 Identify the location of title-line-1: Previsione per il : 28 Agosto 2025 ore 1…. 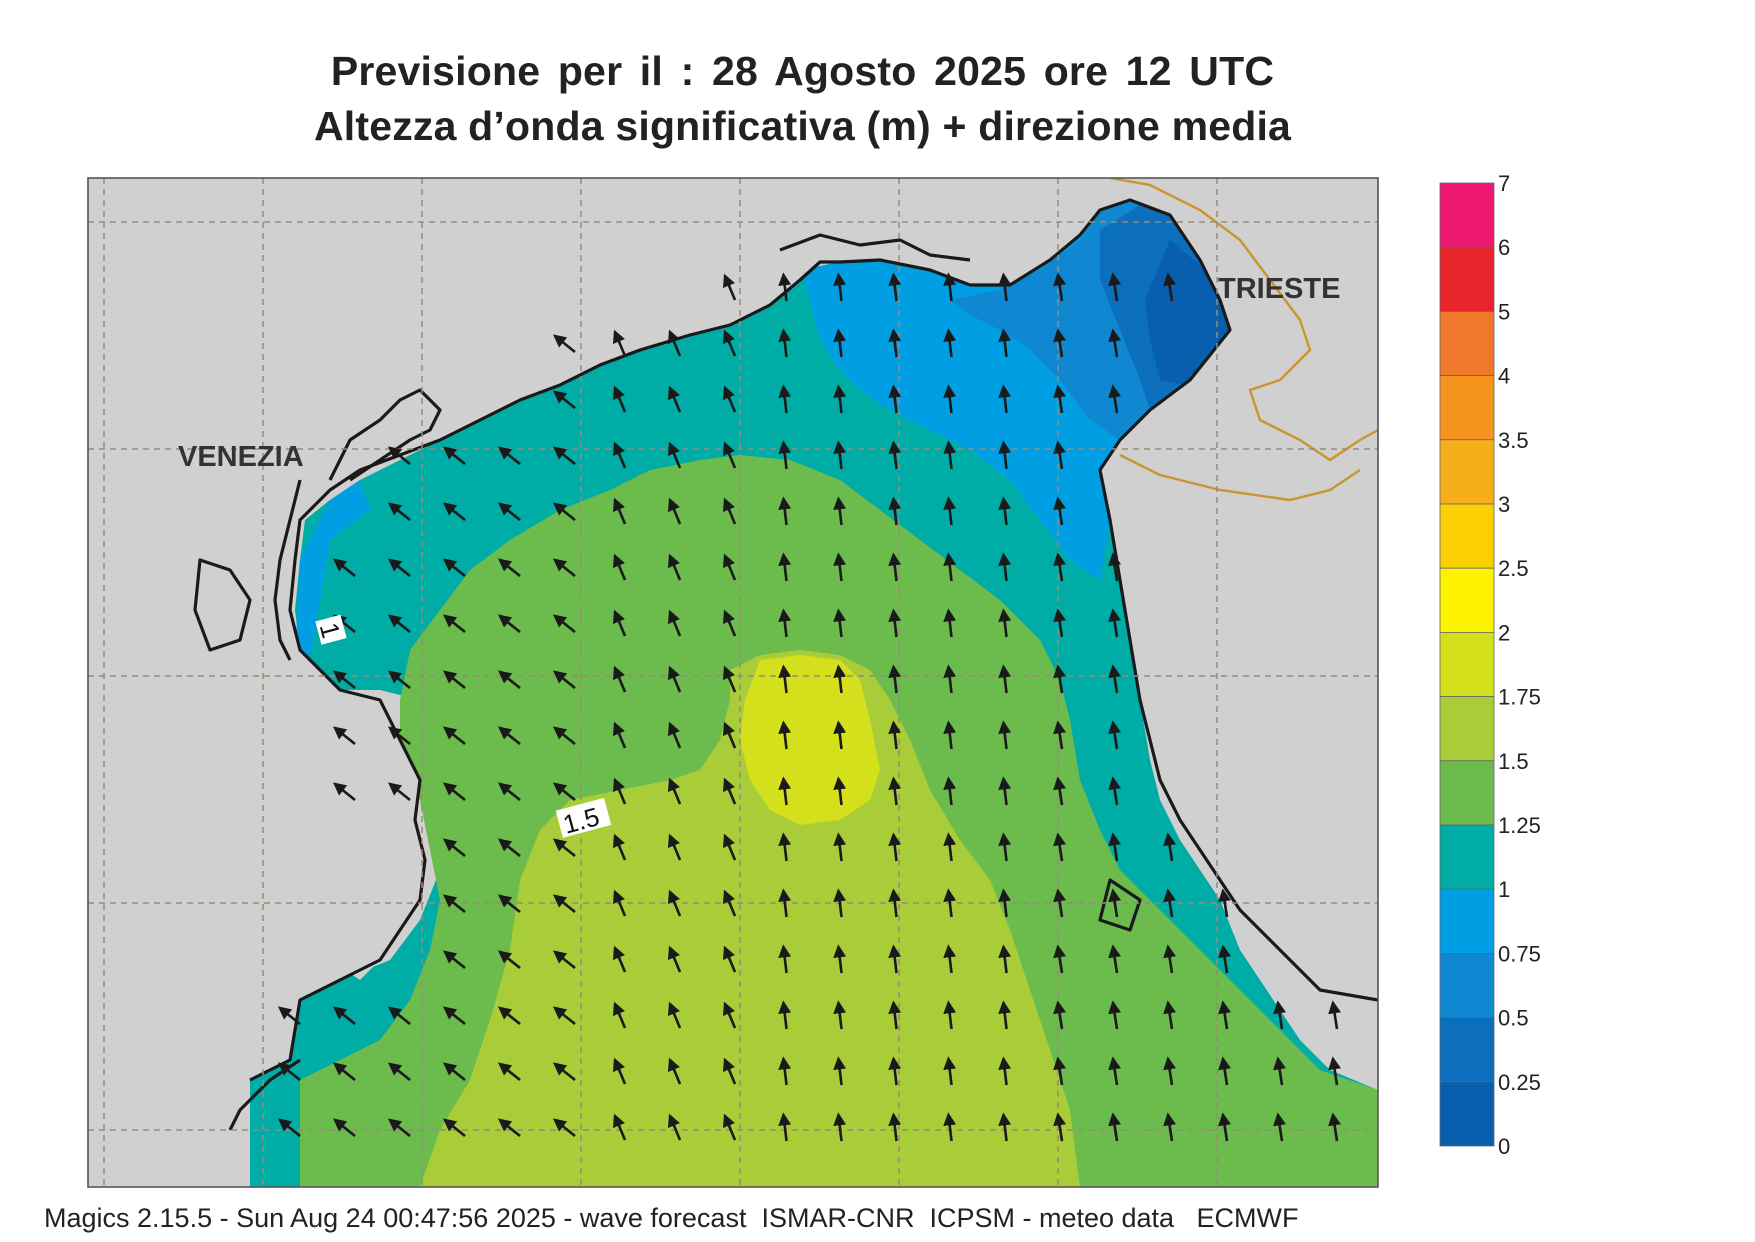
(802, 71).